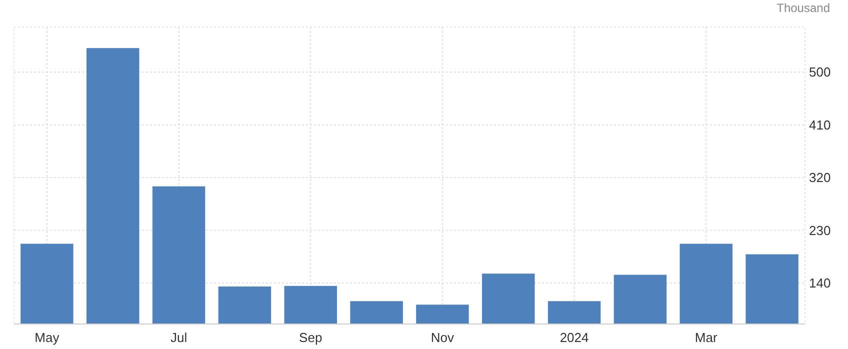 Image resolution: width=848 pixels, height=349 pixels. I want to click on x-tick-label: Sep, so click(310, 337).